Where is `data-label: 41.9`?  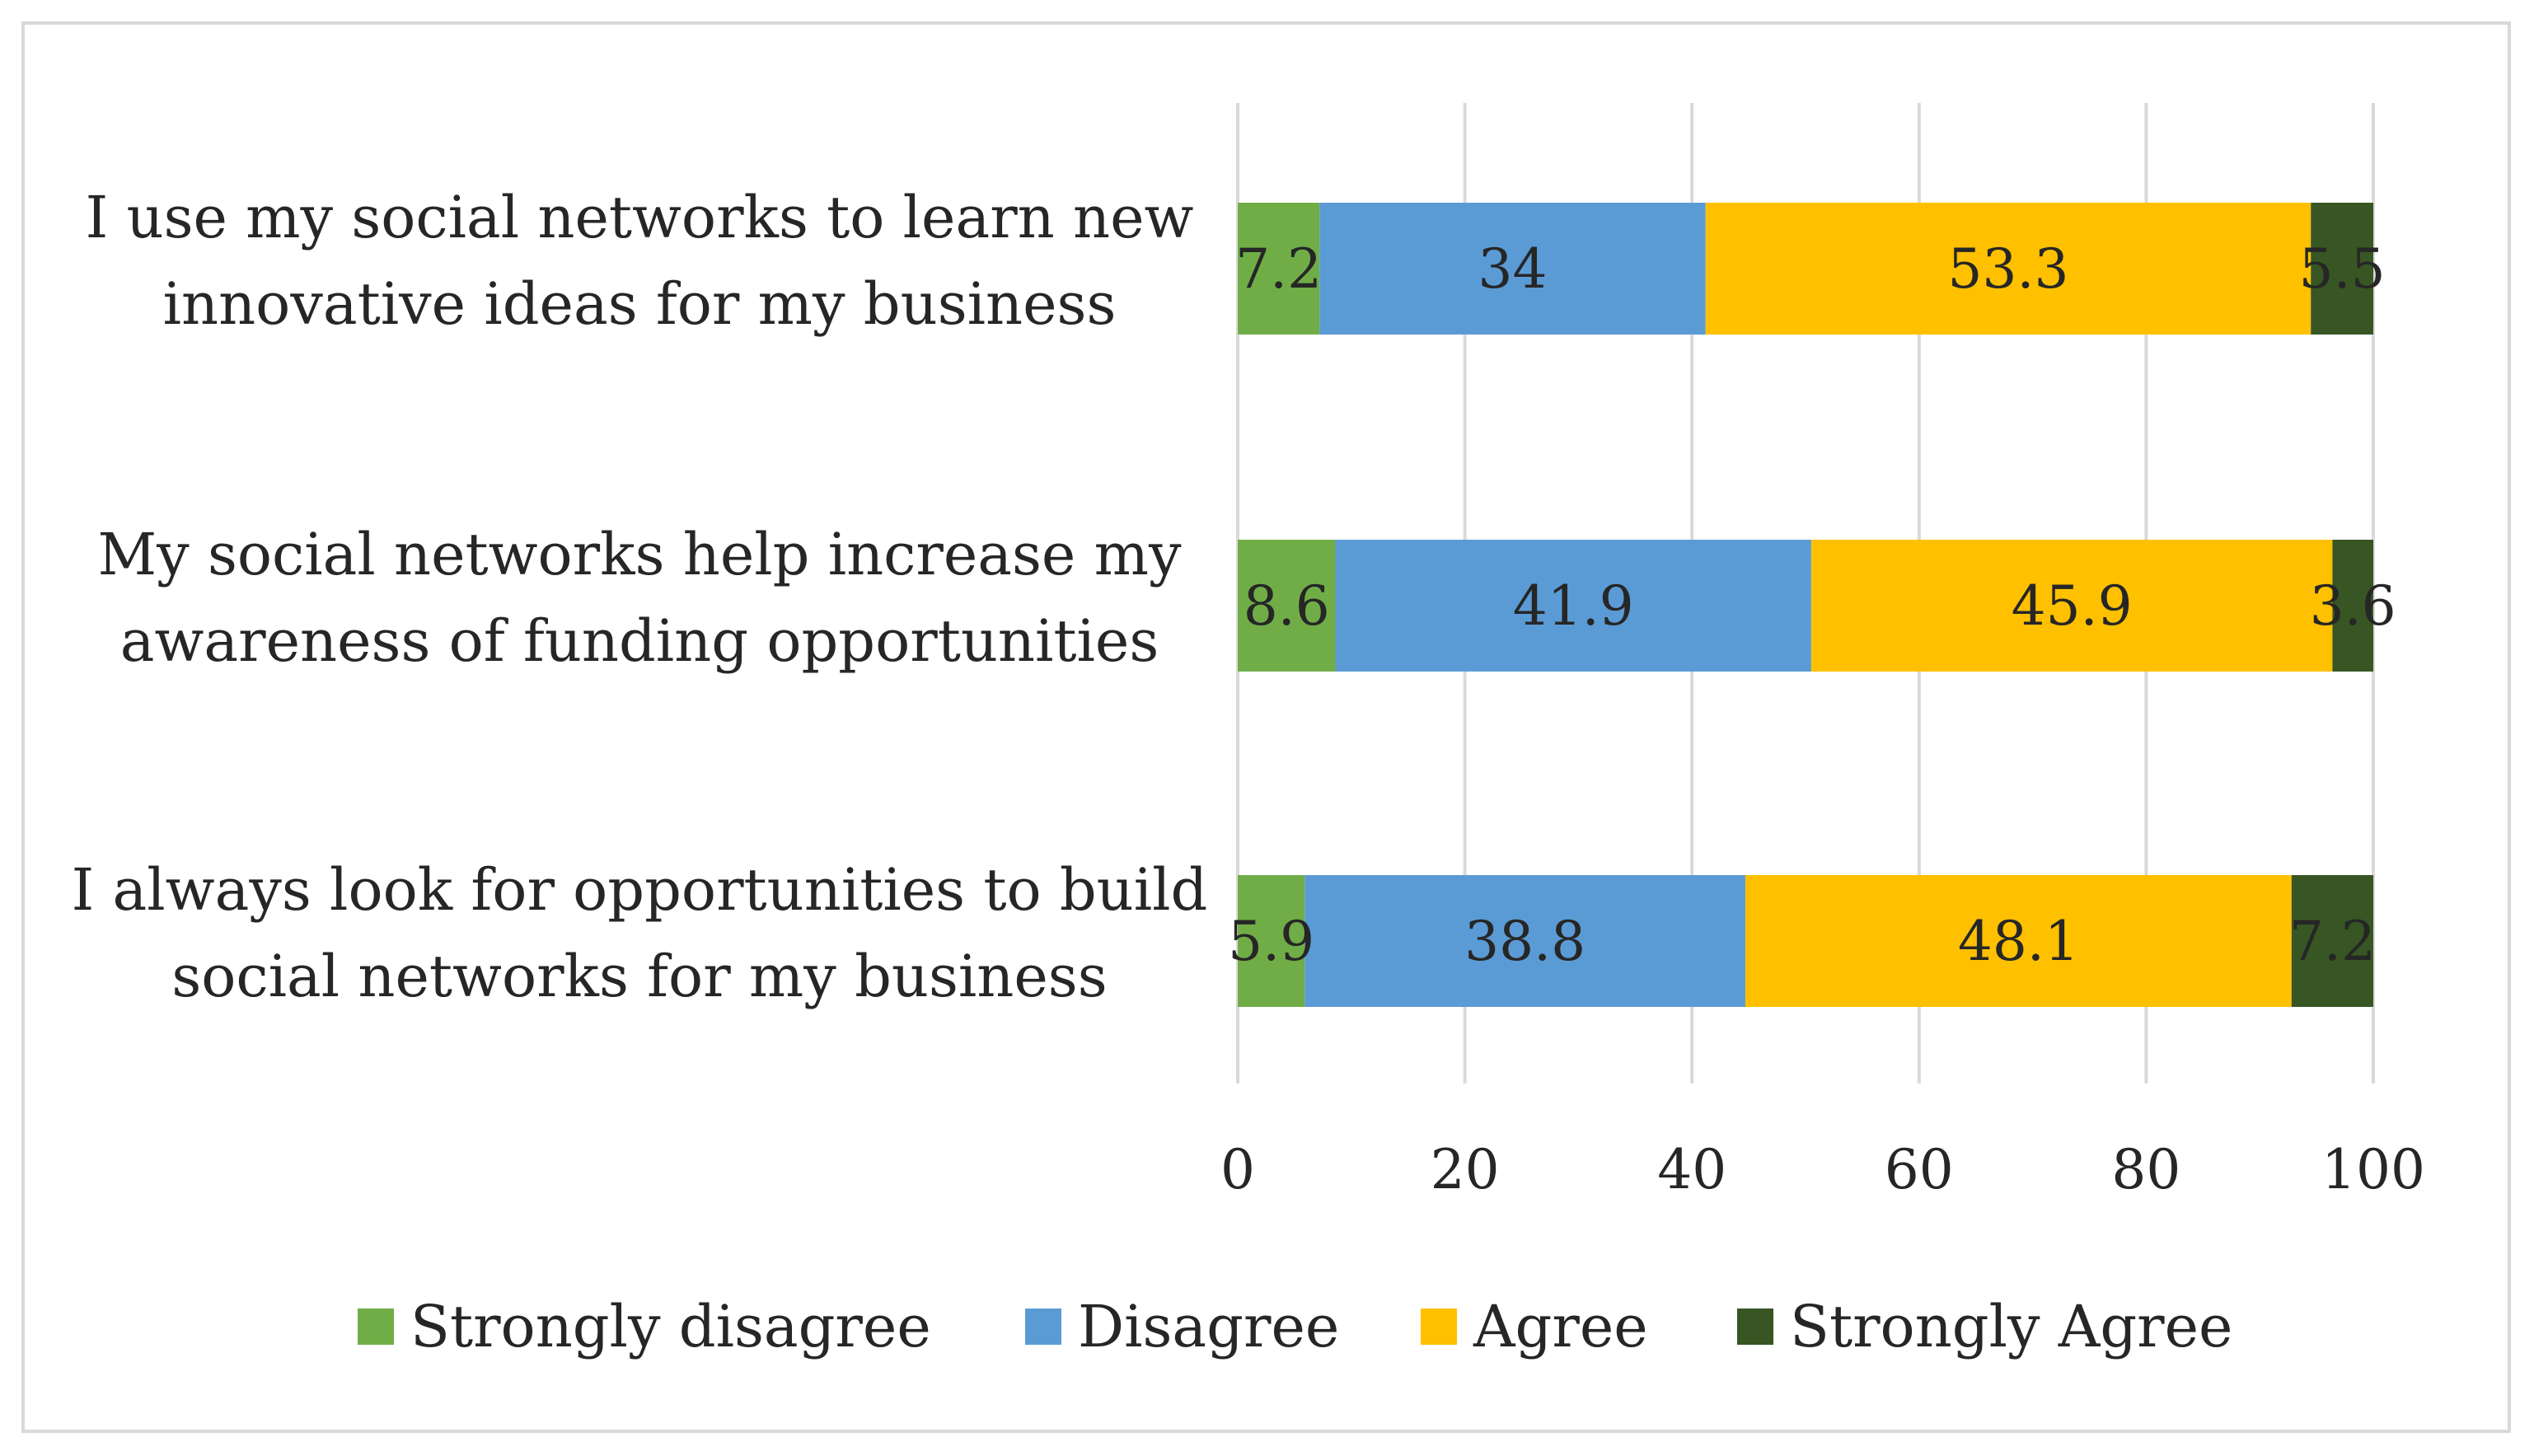
data-label: 41.9 is located at coordinates (1573, 606).